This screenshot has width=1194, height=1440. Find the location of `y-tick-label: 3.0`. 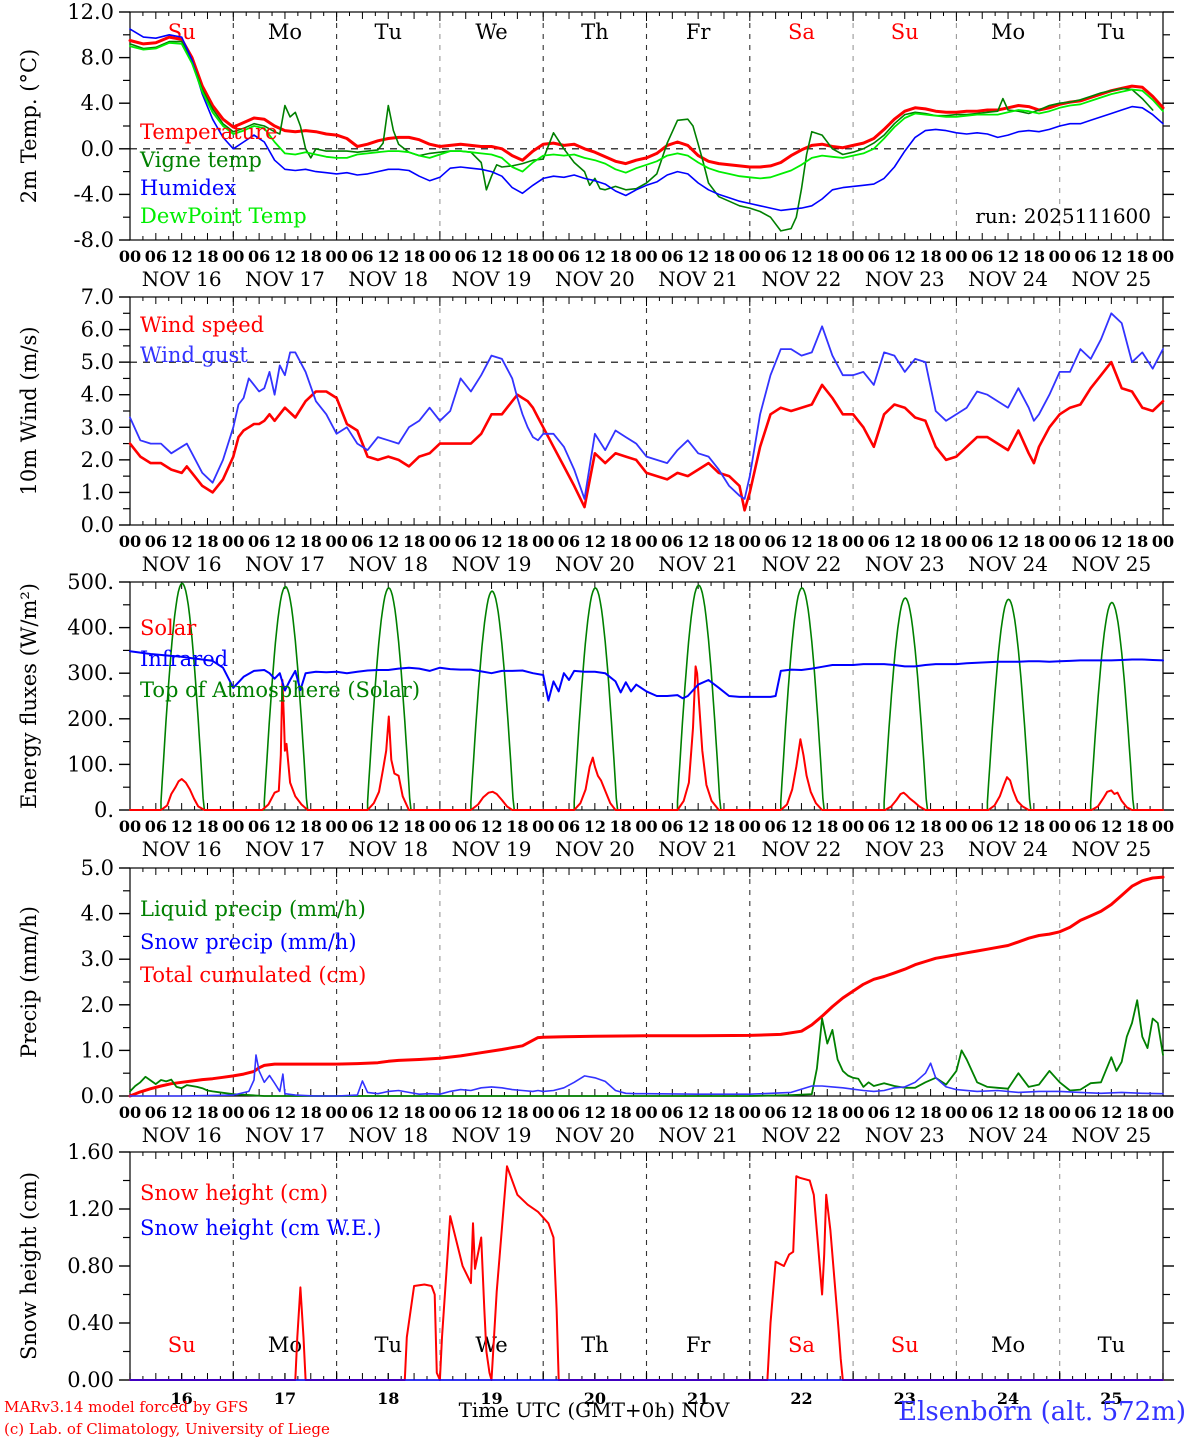

y-tick-label: 3.0 is located at coordinates (97, 427).